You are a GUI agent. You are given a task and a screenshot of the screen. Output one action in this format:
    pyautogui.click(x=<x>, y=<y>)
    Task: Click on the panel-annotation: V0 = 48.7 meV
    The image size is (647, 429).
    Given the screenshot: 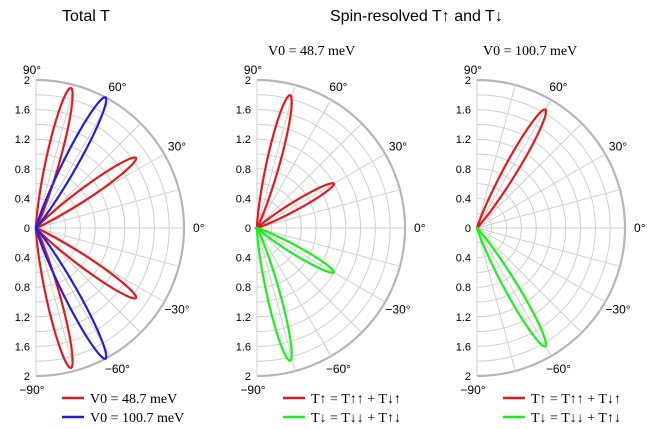 What is the action you would take?
    pyautogui.click(x=311, y=51)
    